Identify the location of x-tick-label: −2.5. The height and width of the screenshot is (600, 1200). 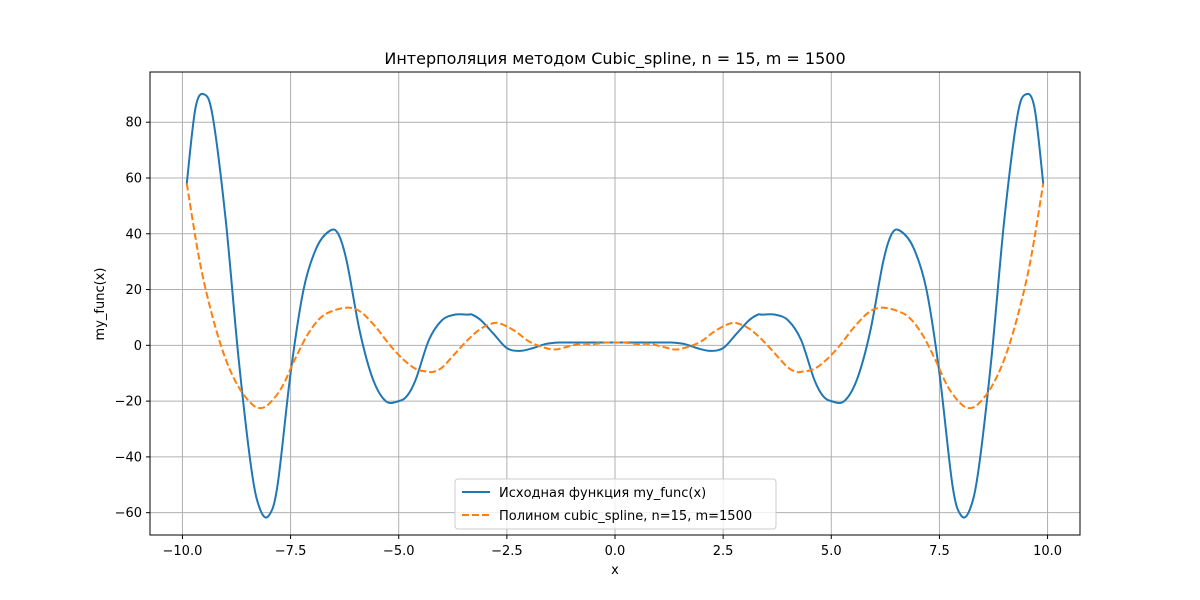
(507, 551).